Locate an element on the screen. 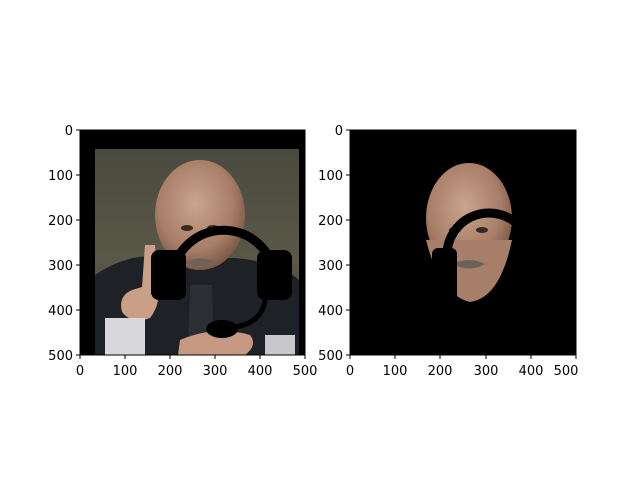  left-y-tick-label: 100 is located at coordinates (60, 176).